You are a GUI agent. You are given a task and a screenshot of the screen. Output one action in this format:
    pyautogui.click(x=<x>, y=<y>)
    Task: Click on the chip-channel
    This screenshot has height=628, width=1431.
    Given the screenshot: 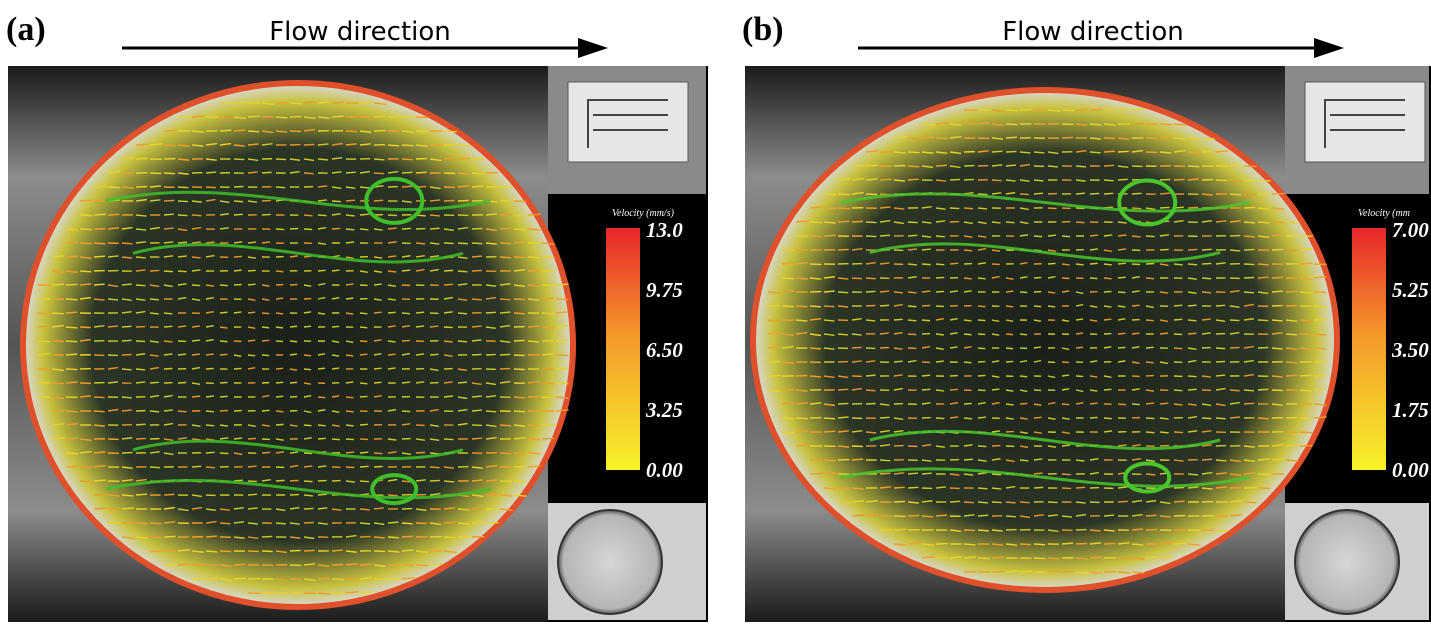 What is the action you would take?
    pyautogui.click(x=1364, y=123)
    